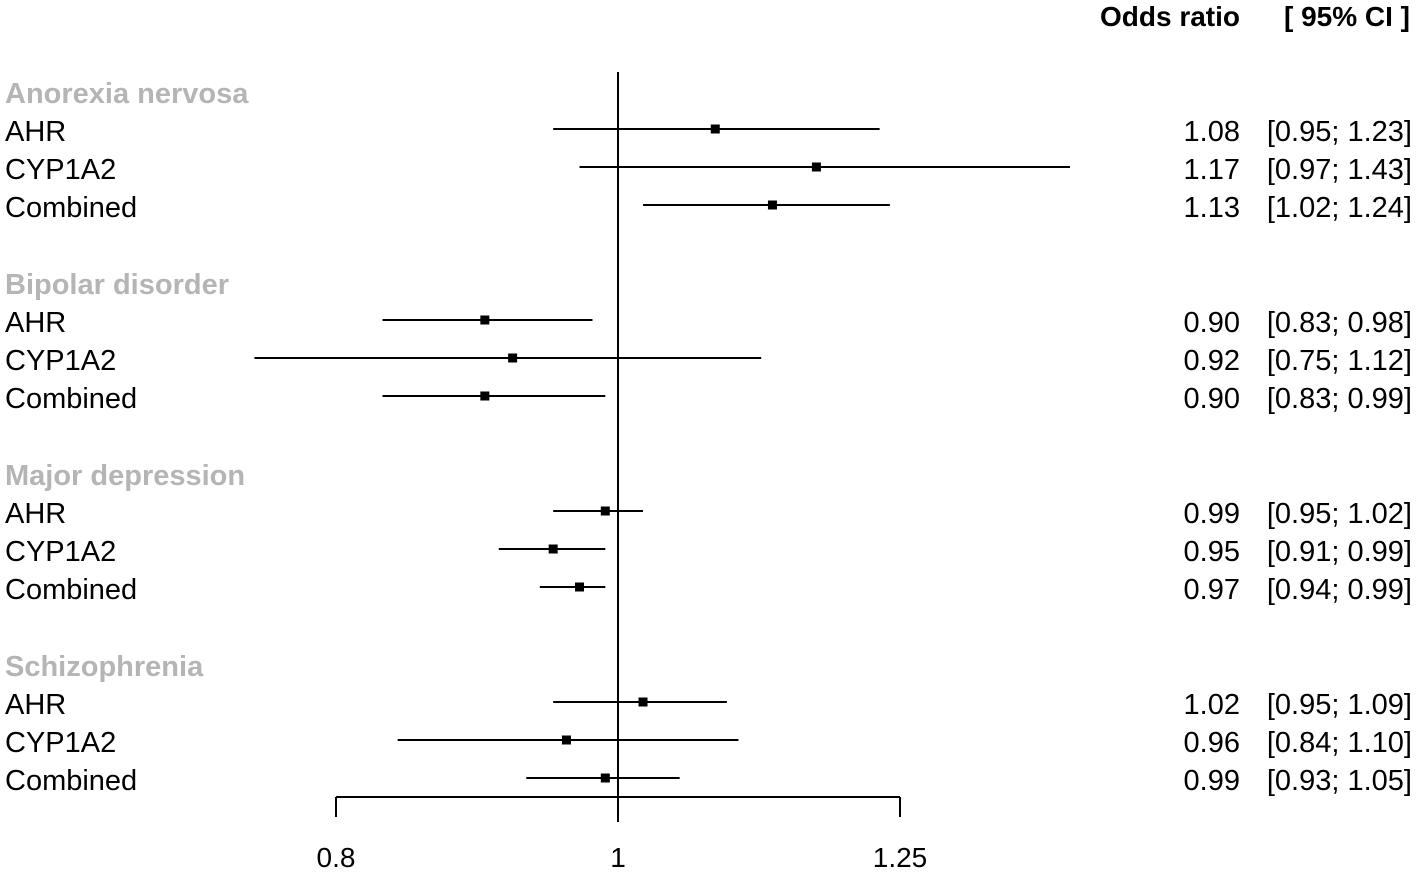 Image resolution: width=1416 pixels, height=874 pixels. I want to click on ci-value: [0.95; 1.23], so click(1339, 132).